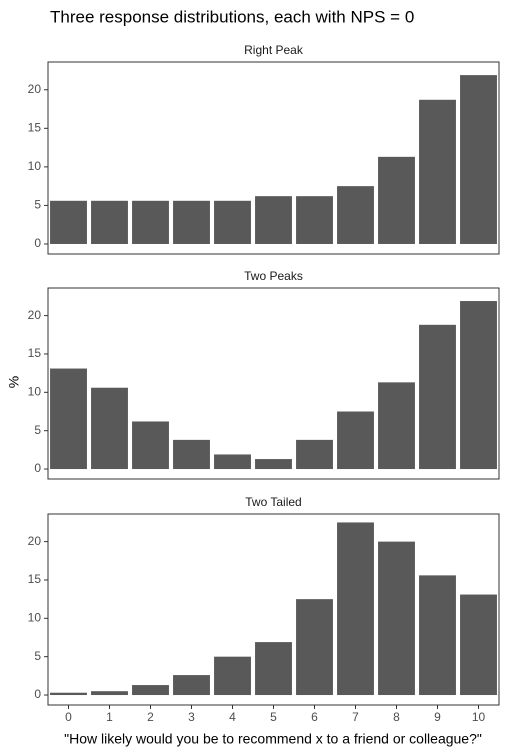 Image resolution: width=507 pixels, height=755 pixels. I want to click on x-tick-label: 0, so click(68, 717).